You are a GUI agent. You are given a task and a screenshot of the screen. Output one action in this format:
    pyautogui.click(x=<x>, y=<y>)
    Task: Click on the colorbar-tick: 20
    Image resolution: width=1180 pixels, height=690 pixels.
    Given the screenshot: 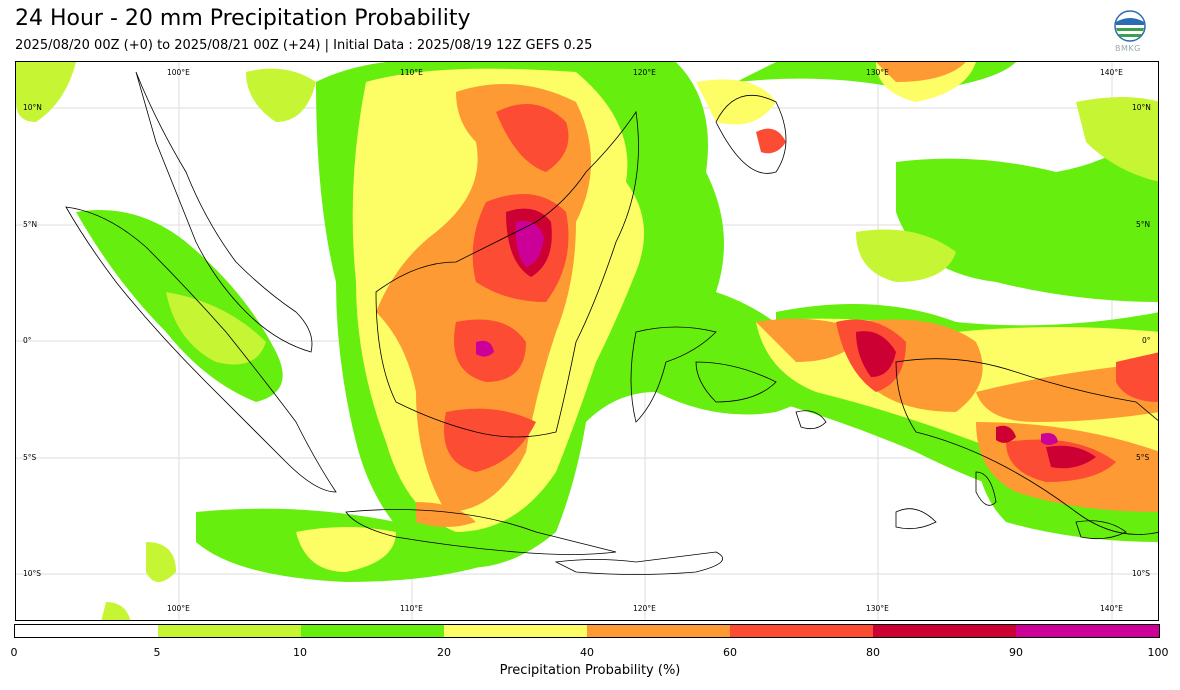 What is the action you would take?
    pyautogui.click(x=444, y=652)
    